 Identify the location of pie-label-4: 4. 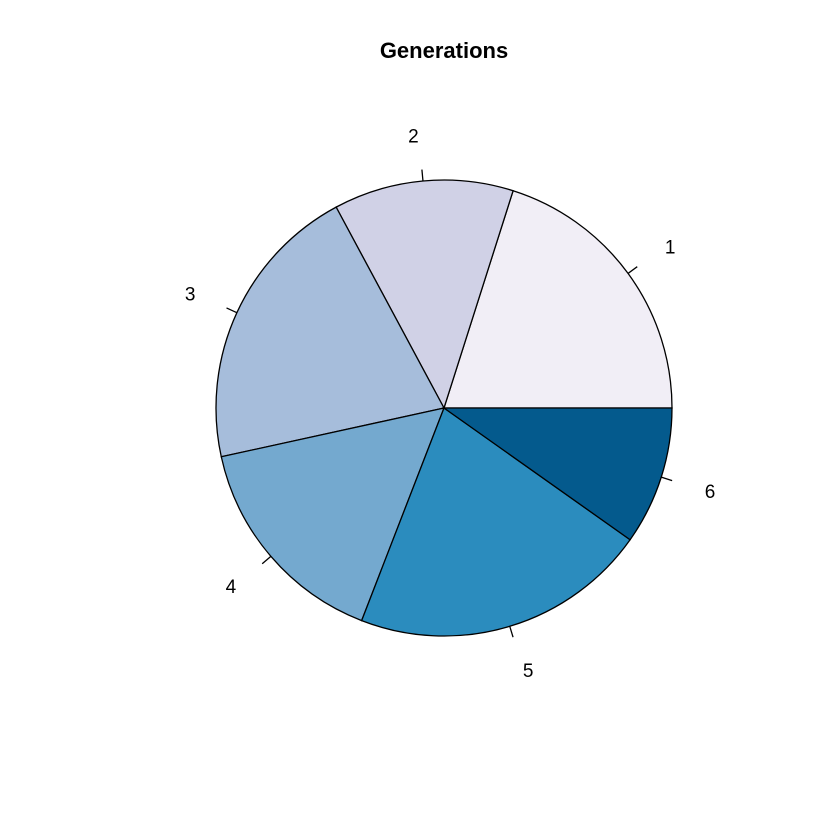
(231, 587).